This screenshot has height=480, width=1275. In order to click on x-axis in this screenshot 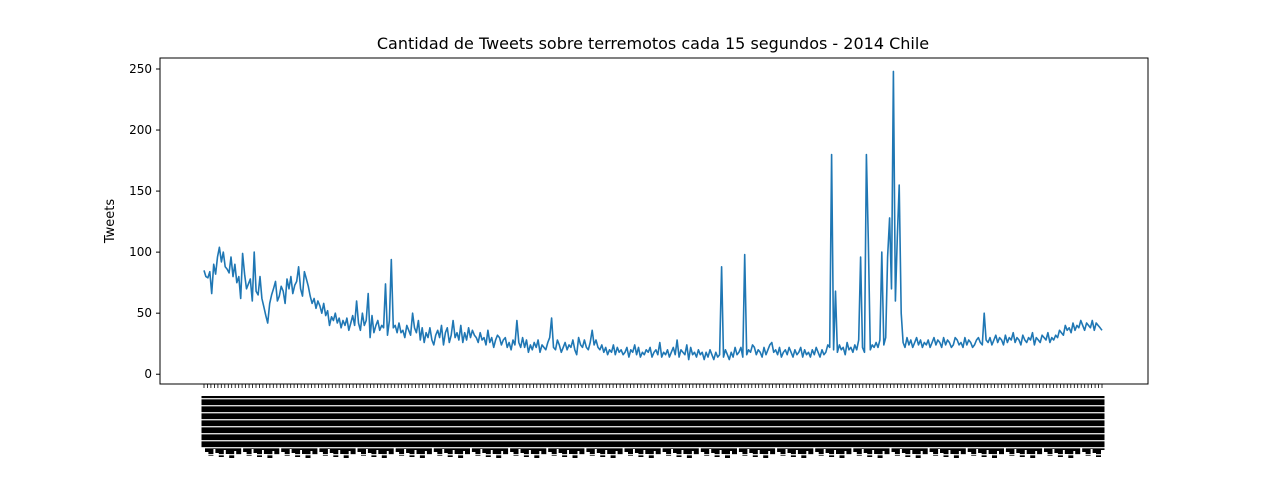, I will do `click(653, 421)`.